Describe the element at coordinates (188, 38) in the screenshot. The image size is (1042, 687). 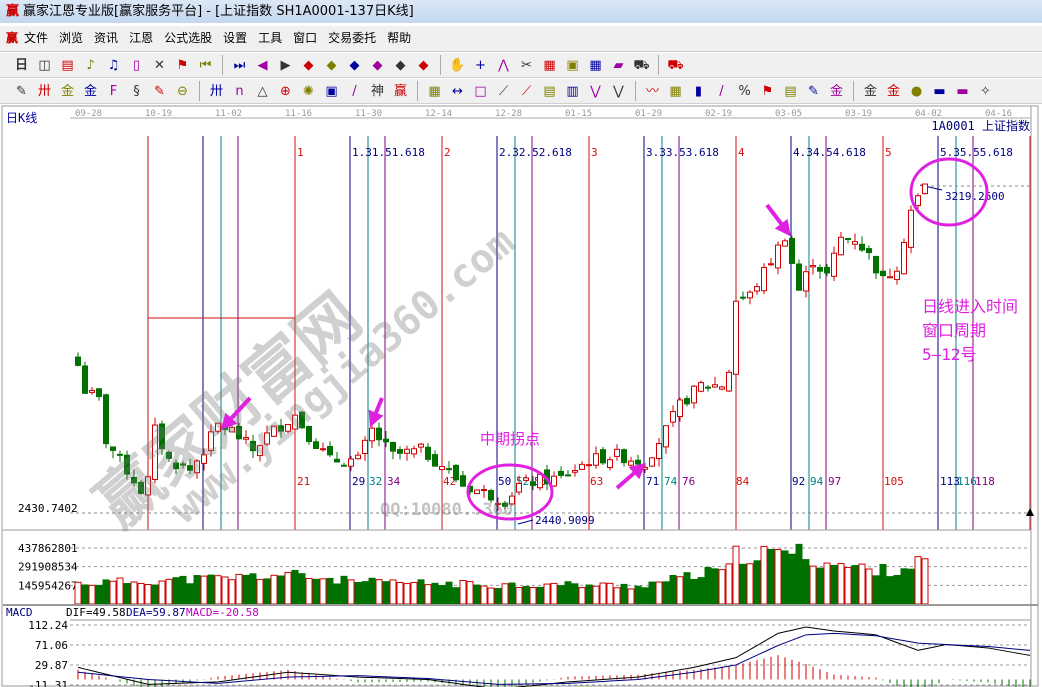
I see `menu-4: 公式选股` at that location.